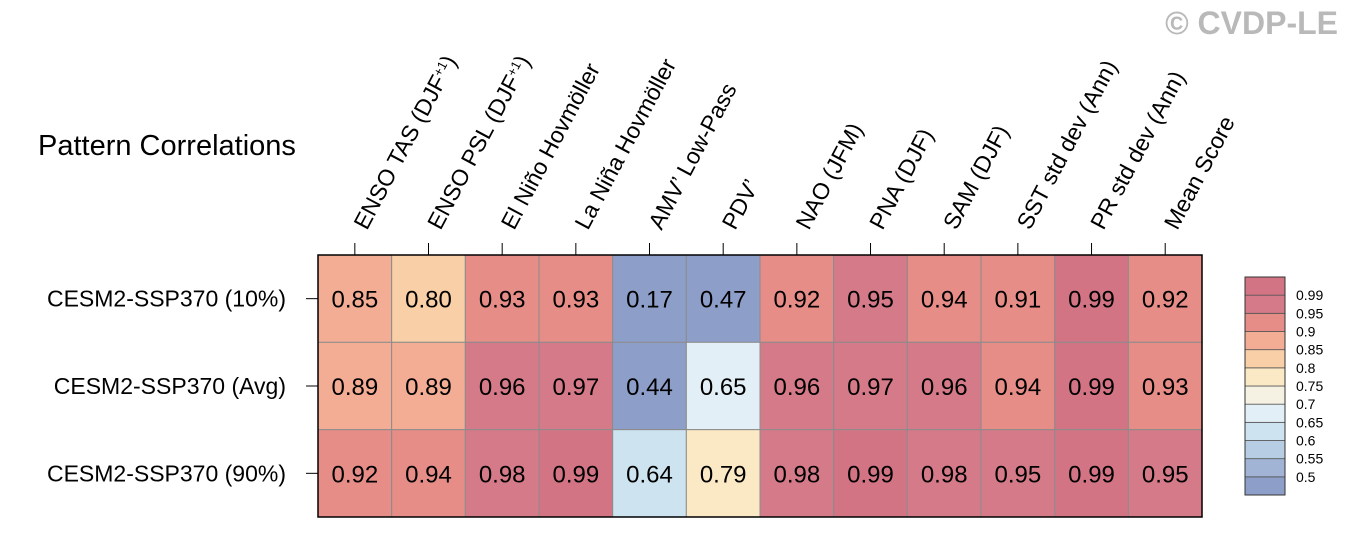 Image resolution: width=1348 pixels, height=539 pixels. What do you see at coordinates (1306, 404) in the screenshot?
I see `colorbar-tick-label: 0.7` at bounding box center [1306, 404].